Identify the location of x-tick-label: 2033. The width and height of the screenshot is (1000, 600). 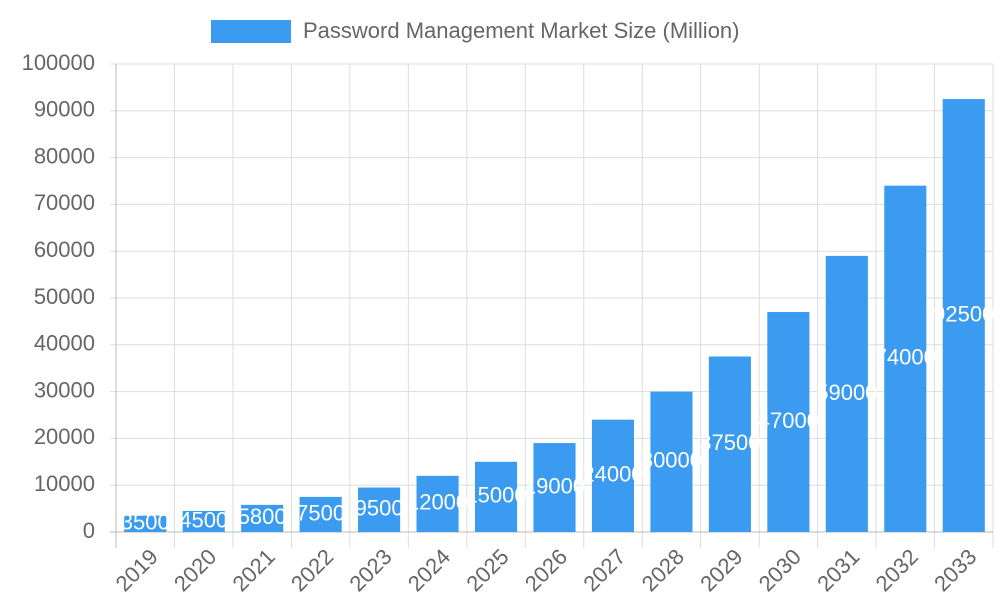
(955, 570).